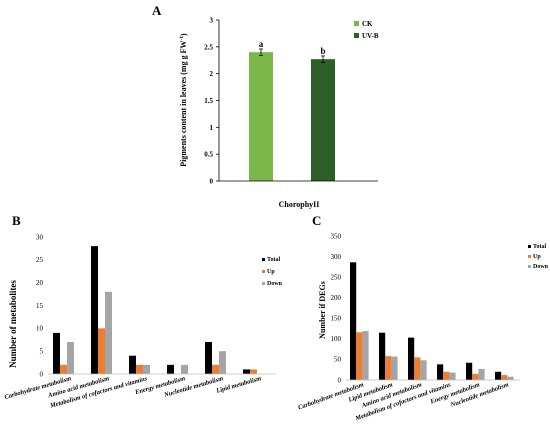 The height and width of the screenshot is (427, 550). Describe the element at coordinates (42, 351) in the screenshot. I see `panel-b-y-tick-label: 5` at that location.